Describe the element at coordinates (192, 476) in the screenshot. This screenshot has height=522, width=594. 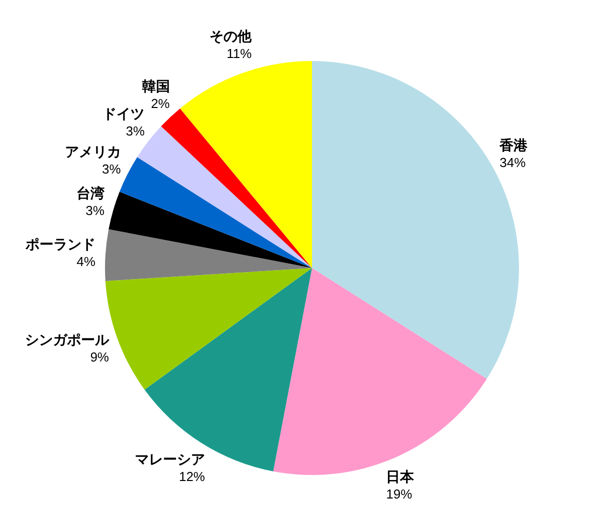
I see `data-label: 12%` at that location.